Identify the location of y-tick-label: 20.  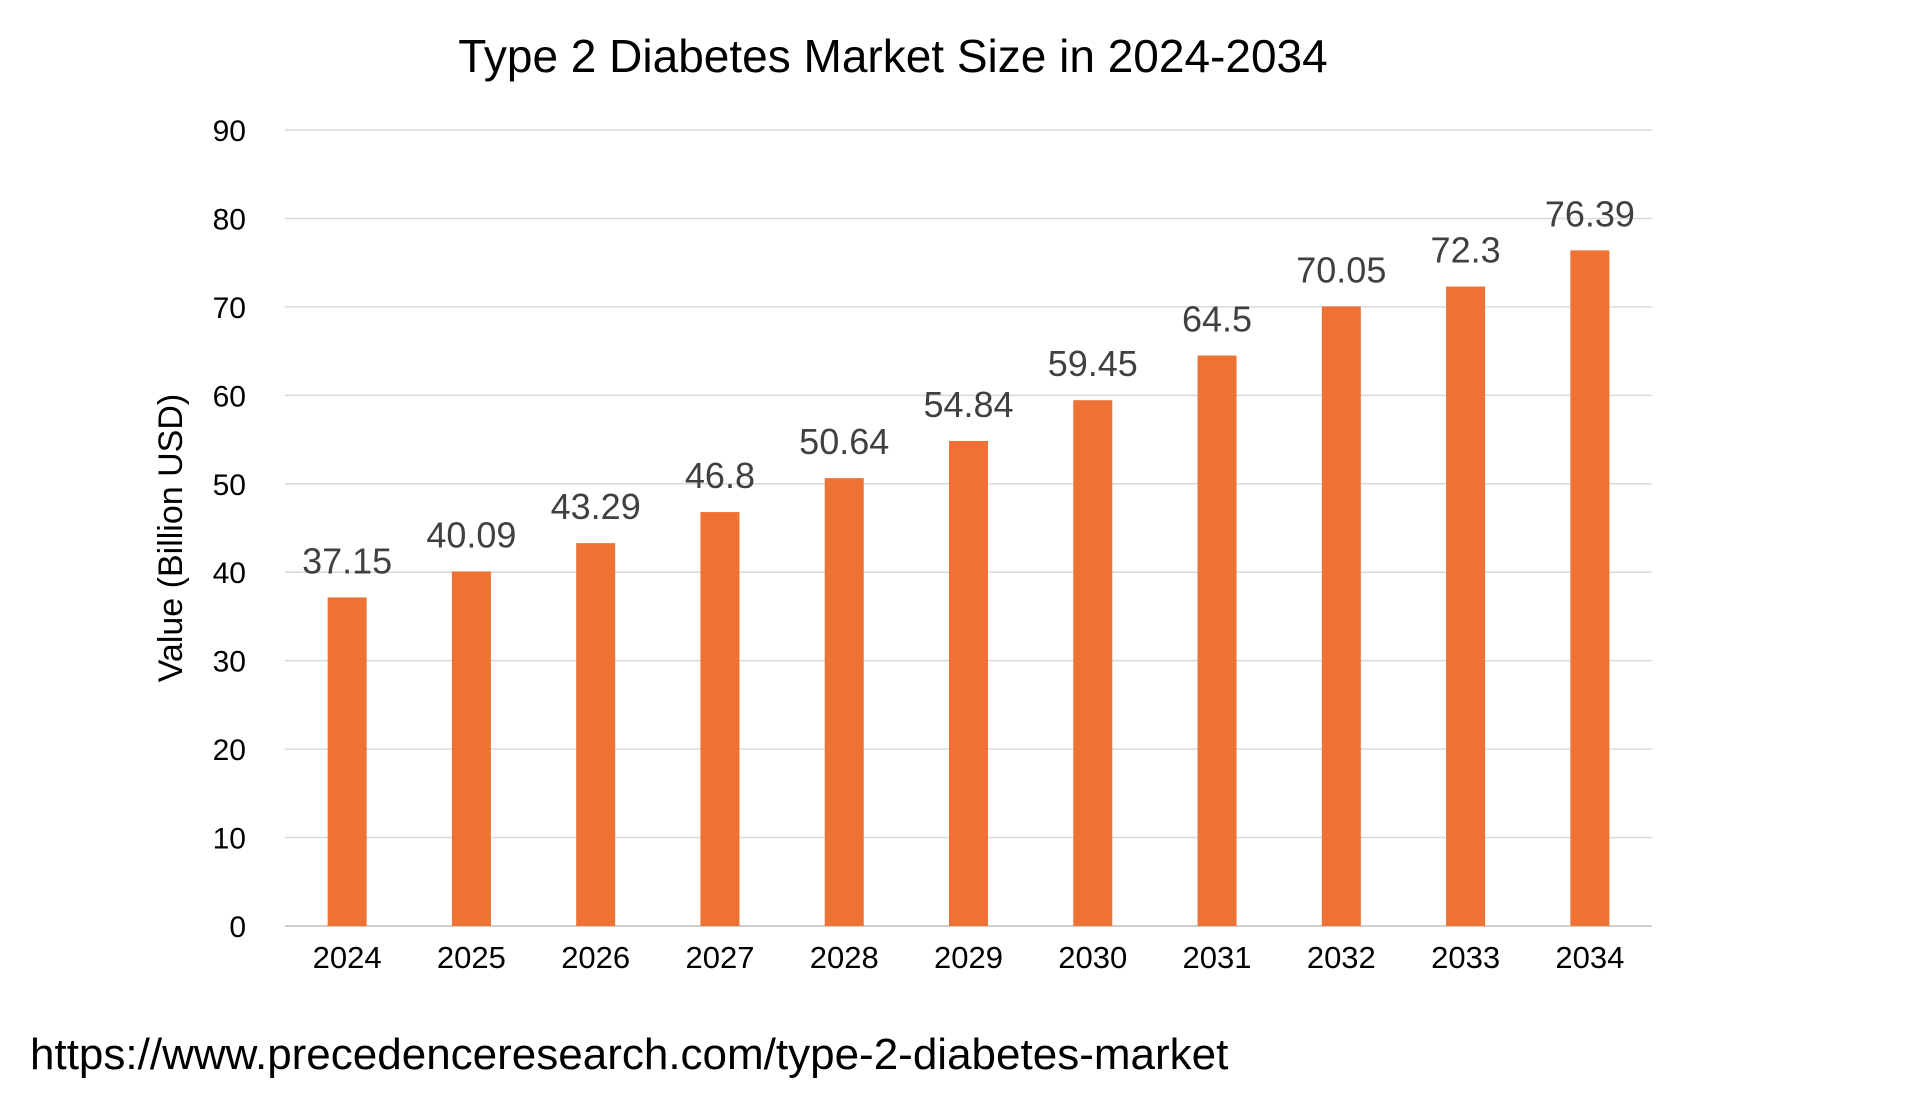
(229, 750).